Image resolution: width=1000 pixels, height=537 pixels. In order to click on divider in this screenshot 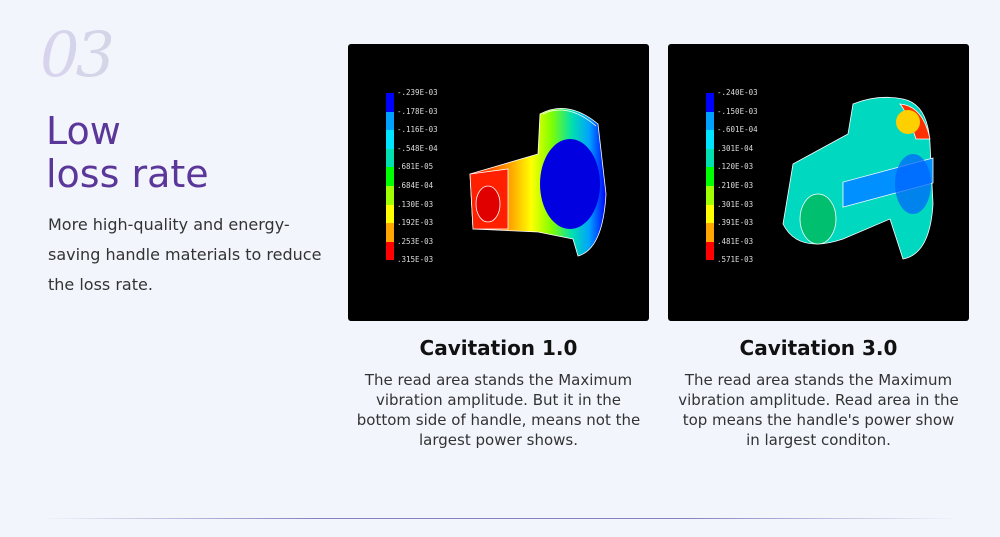, I will do `click(500, 518)`.